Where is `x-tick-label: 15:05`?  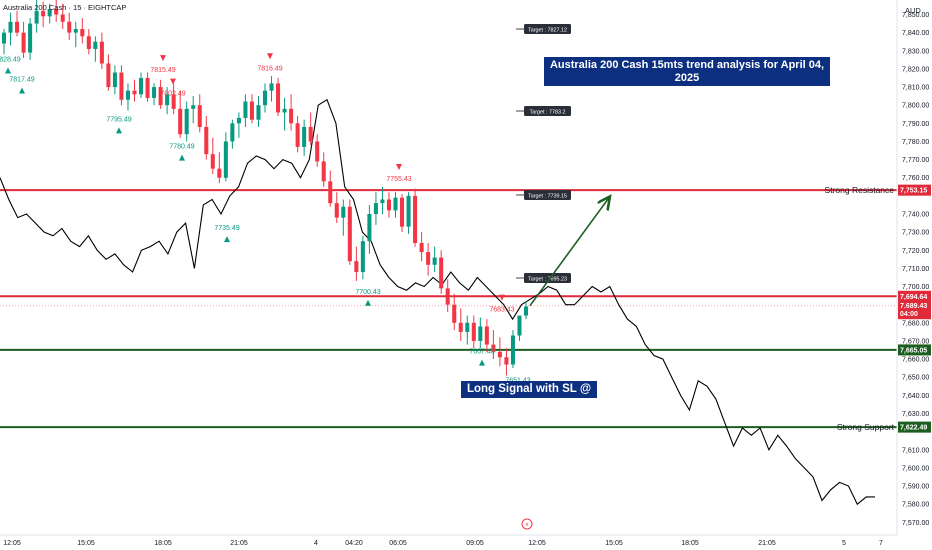
x-tick-label: 15:05 is located at coordinates (86, 543).